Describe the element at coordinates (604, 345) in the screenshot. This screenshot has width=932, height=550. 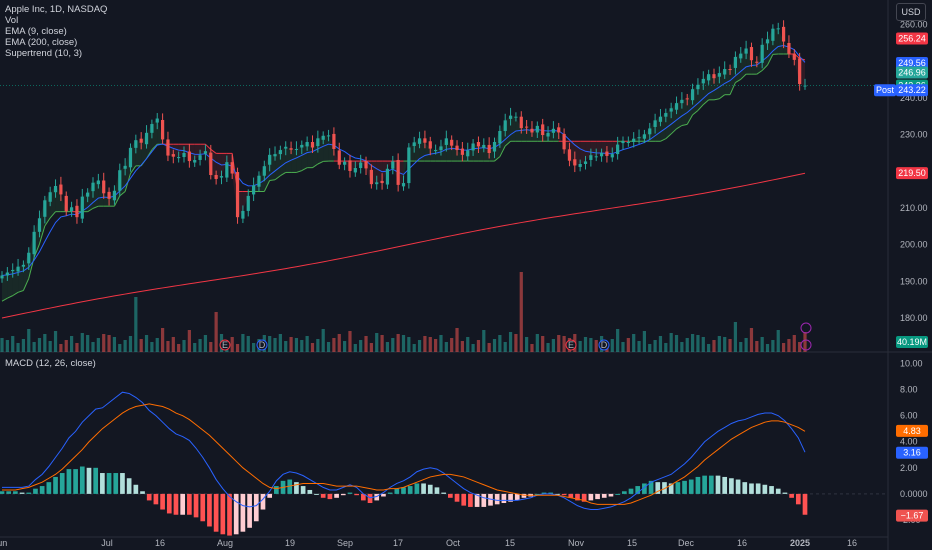
I see `event-marker-circle` at that location.